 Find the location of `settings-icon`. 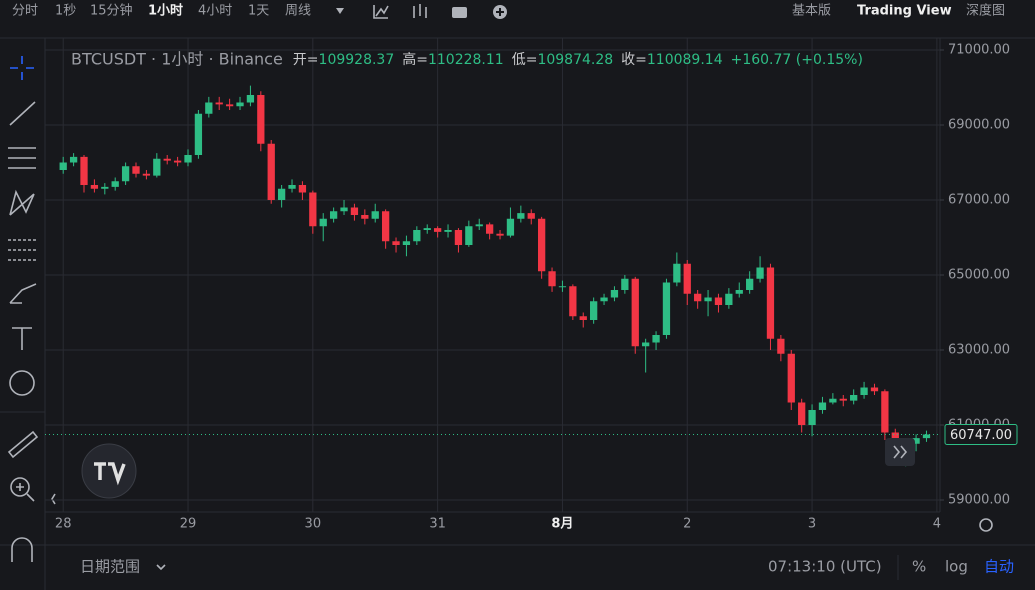

settings-icon is located at coordinates (986, 525).